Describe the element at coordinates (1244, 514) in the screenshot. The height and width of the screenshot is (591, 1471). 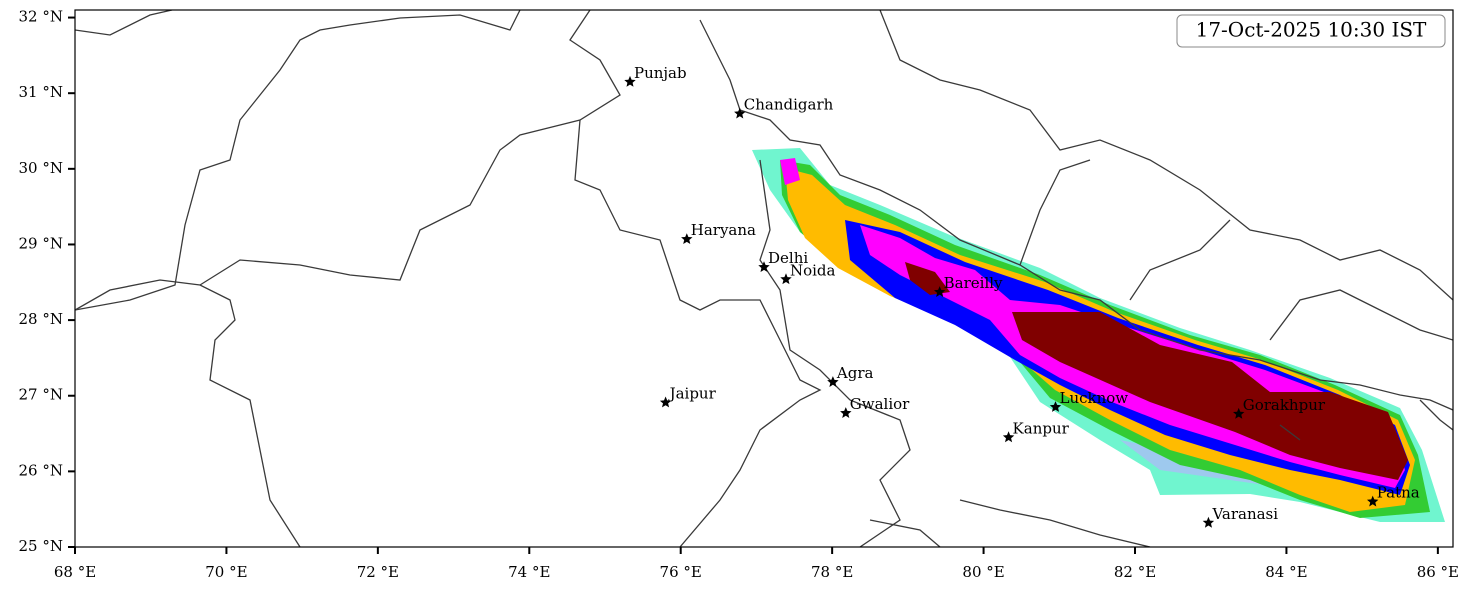
I see `city-label: Varanasi` at that location.